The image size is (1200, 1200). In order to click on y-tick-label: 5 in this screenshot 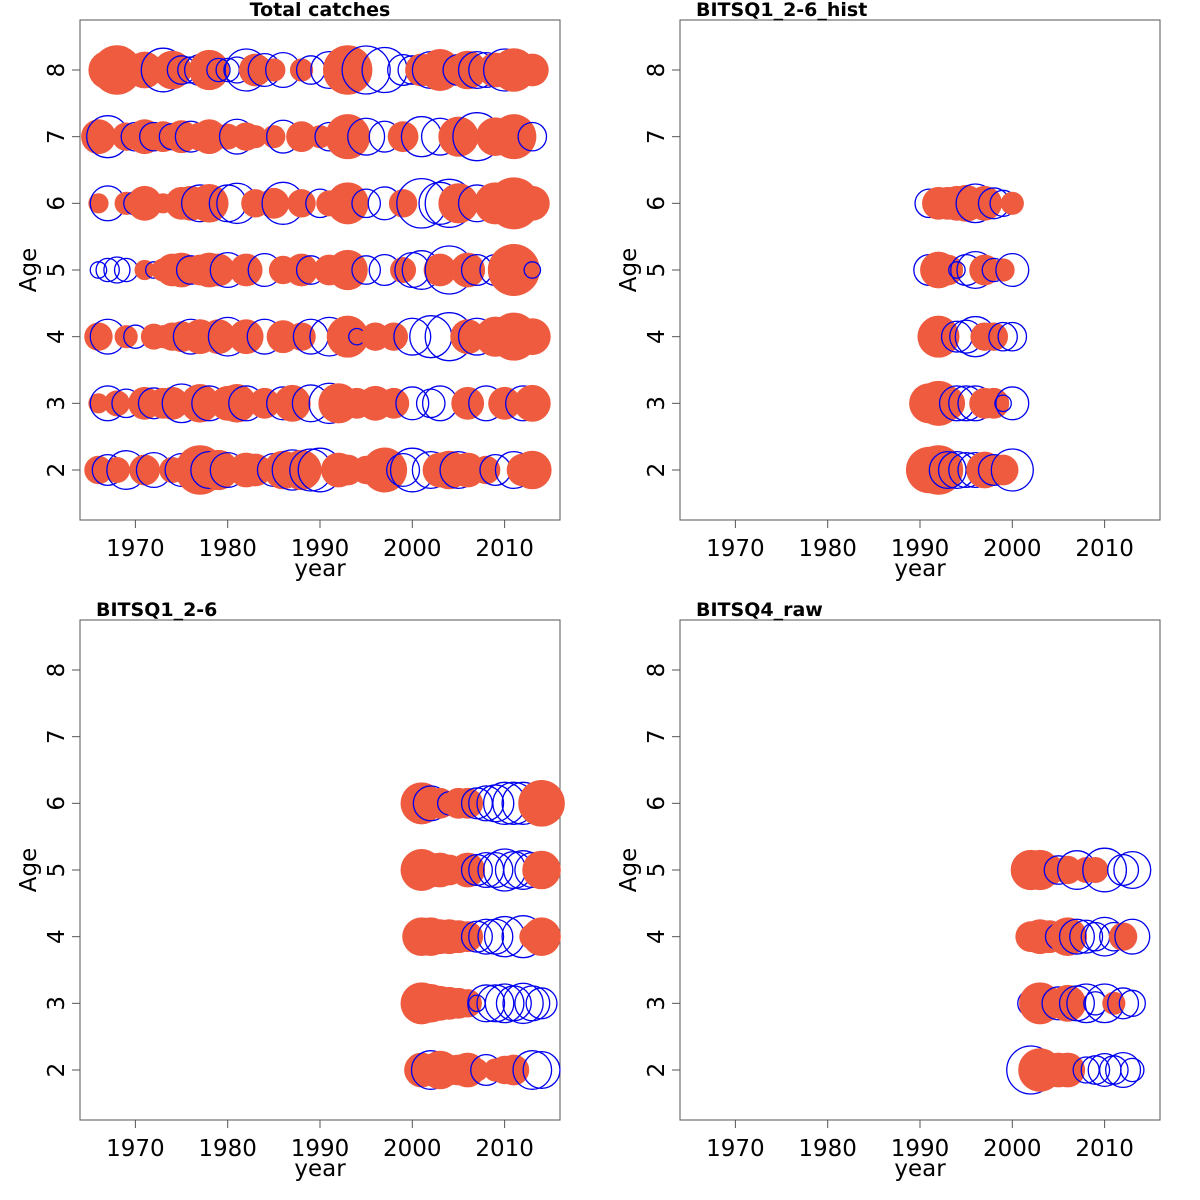, I will do `click(657, 870)`.